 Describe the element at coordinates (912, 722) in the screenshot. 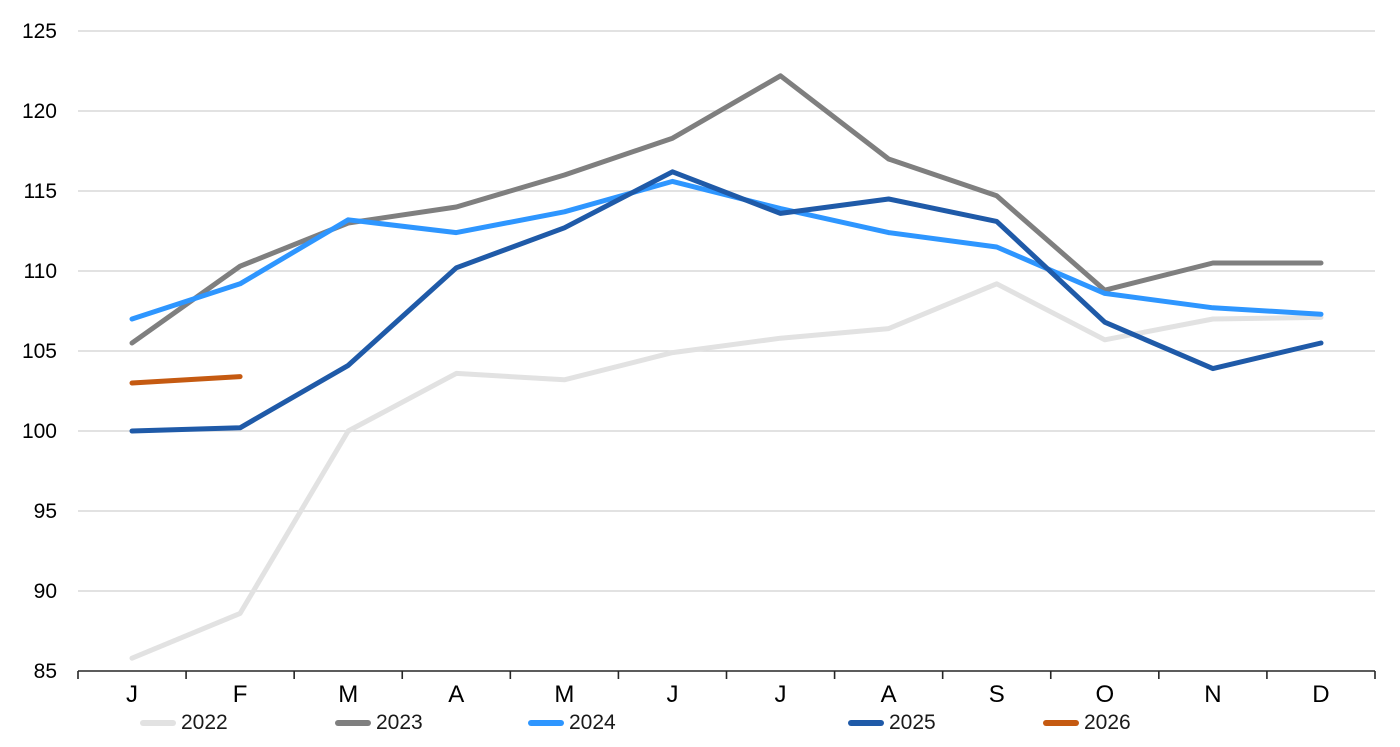

I see `legend-label: 2025` at that location.